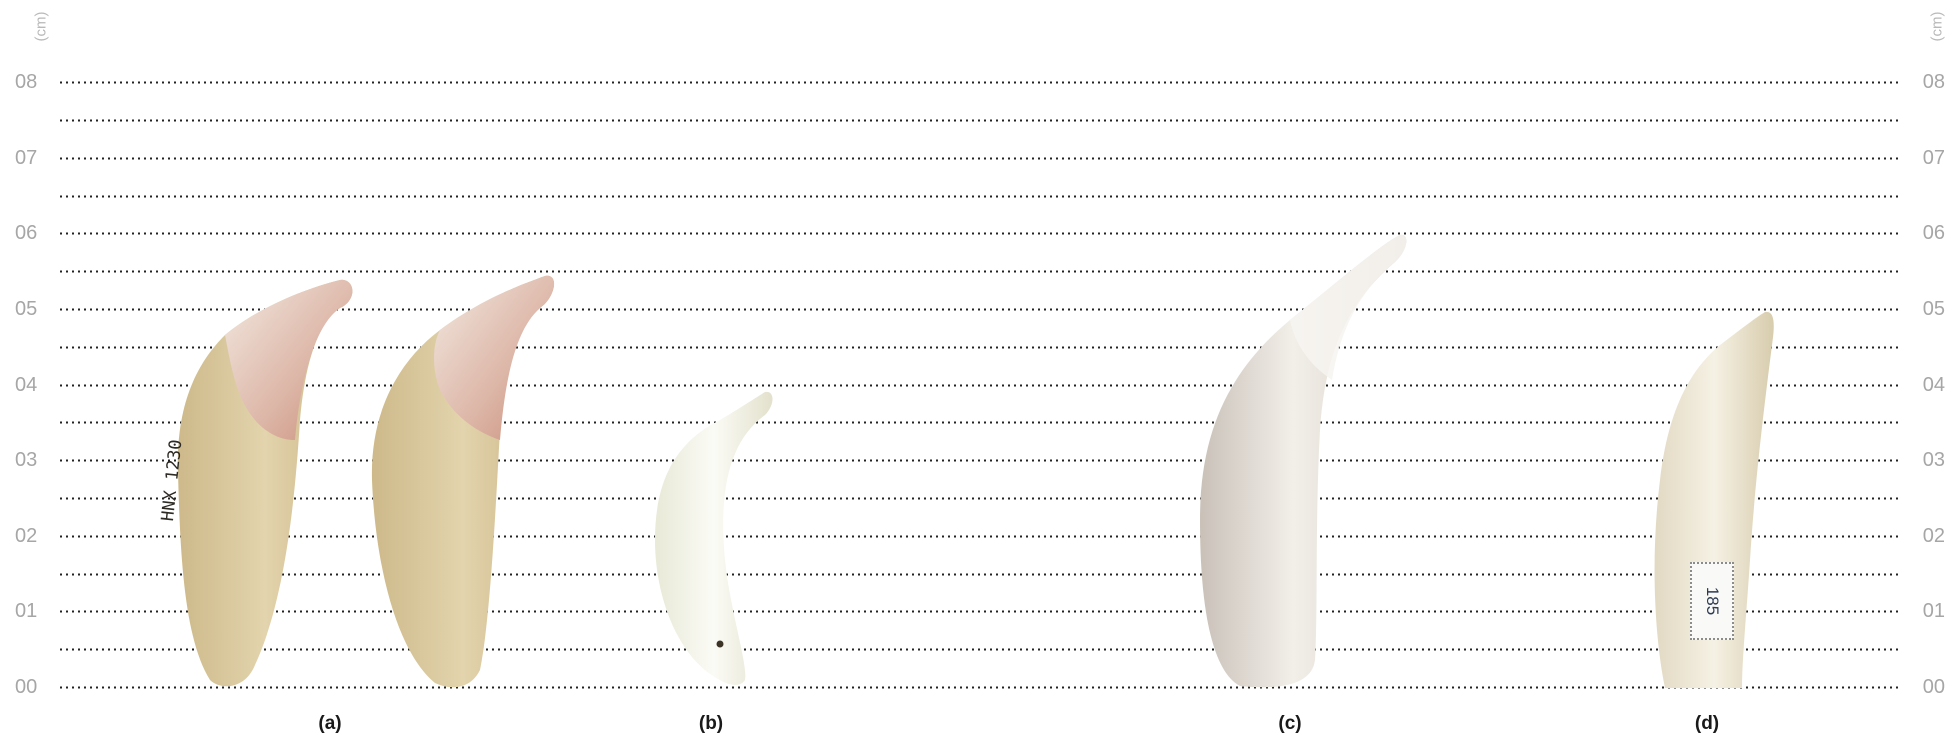 The image size is (1958, 741). What do you see at coordinates (265, 483) in the screenshot?
I see `tooth-a-left` at bounding box center [265, 483].